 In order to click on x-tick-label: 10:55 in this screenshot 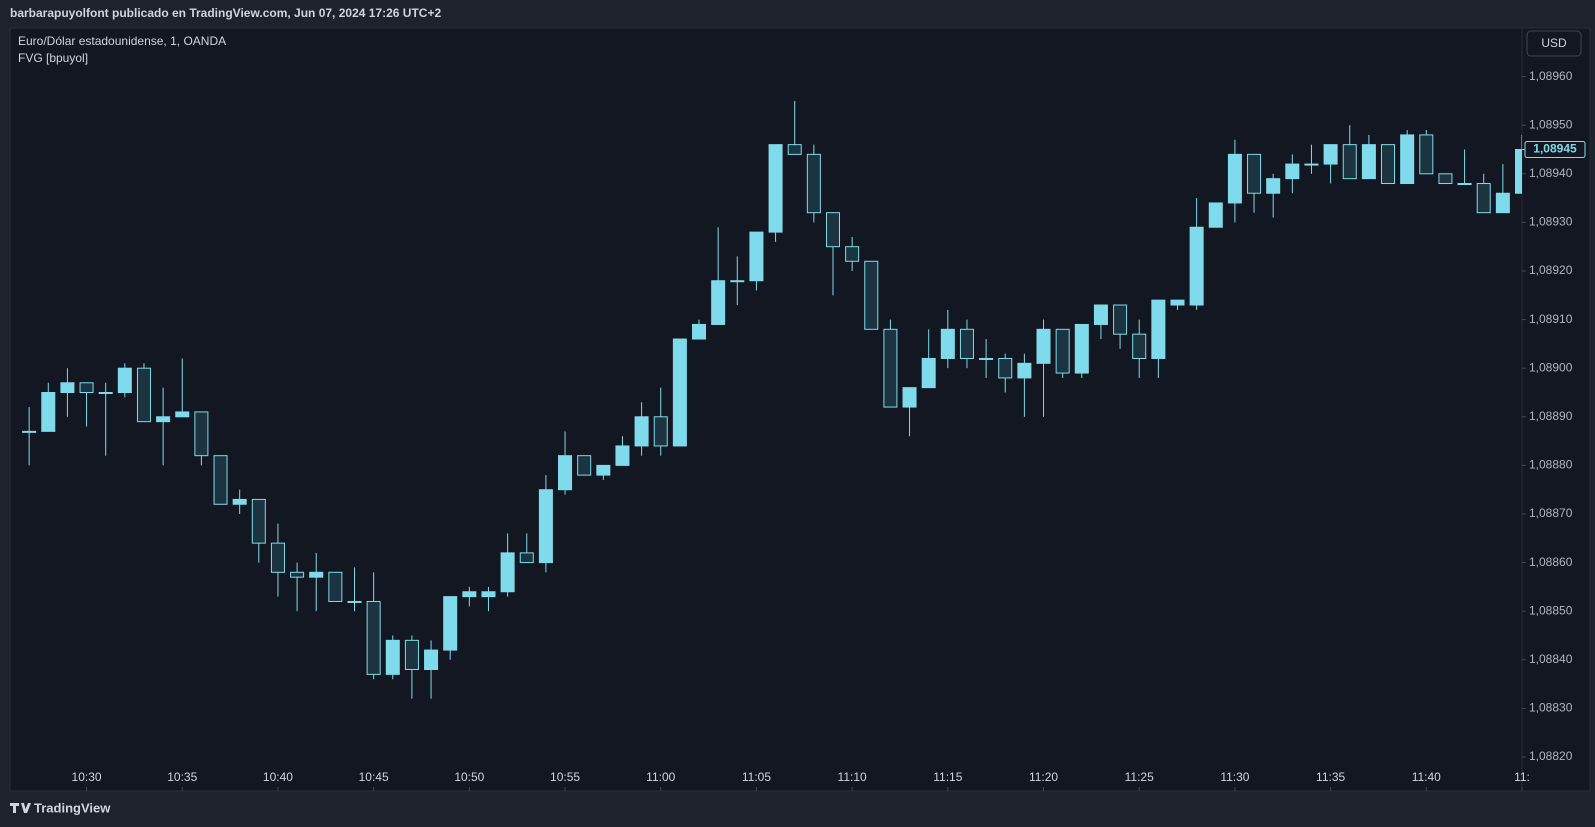, I will do `click(565, 777)`.